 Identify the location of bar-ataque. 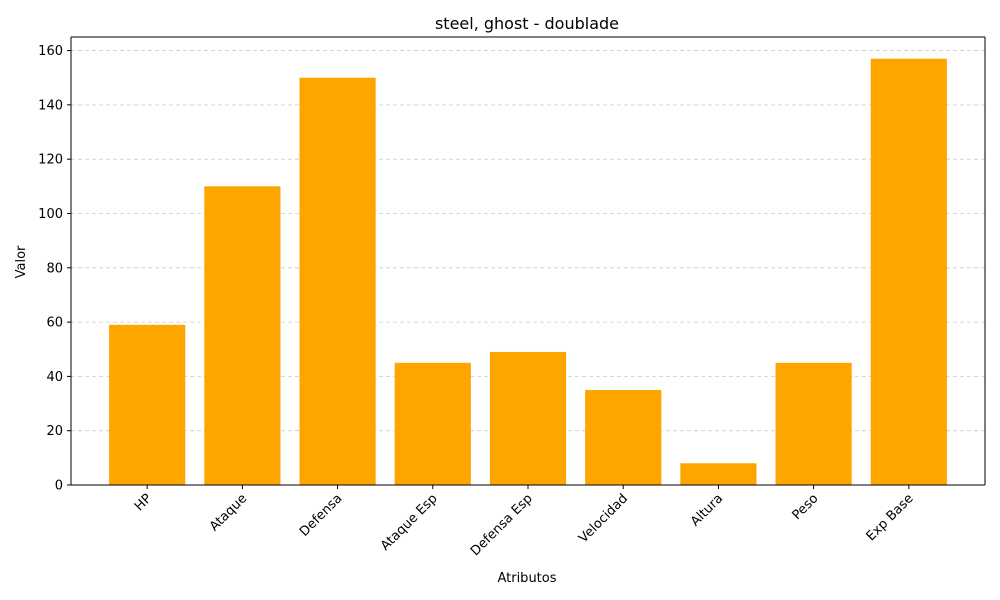
(242, 336).